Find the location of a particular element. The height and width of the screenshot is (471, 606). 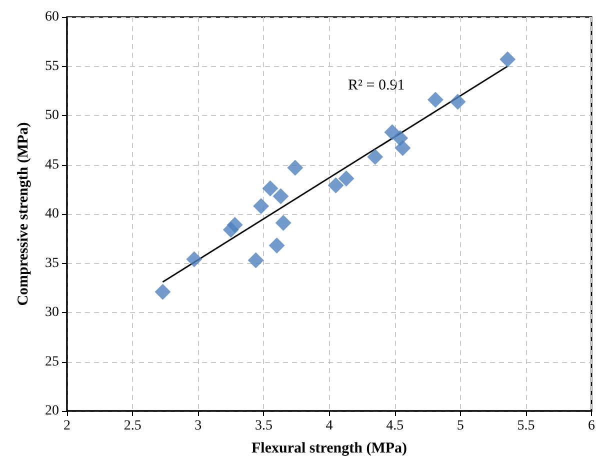

x-tick-label: 5 is located at coordinates (460, 426).